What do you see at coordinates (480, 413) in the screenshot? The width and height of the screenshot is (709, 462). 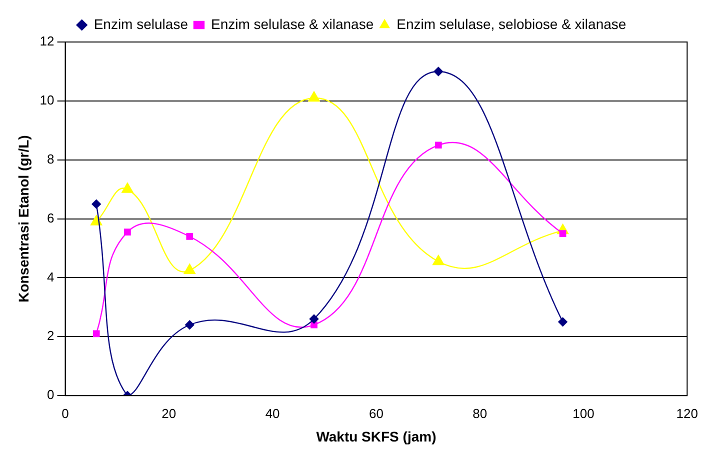 I see `x-tick-label: 80` at bounding box center [480, 413].